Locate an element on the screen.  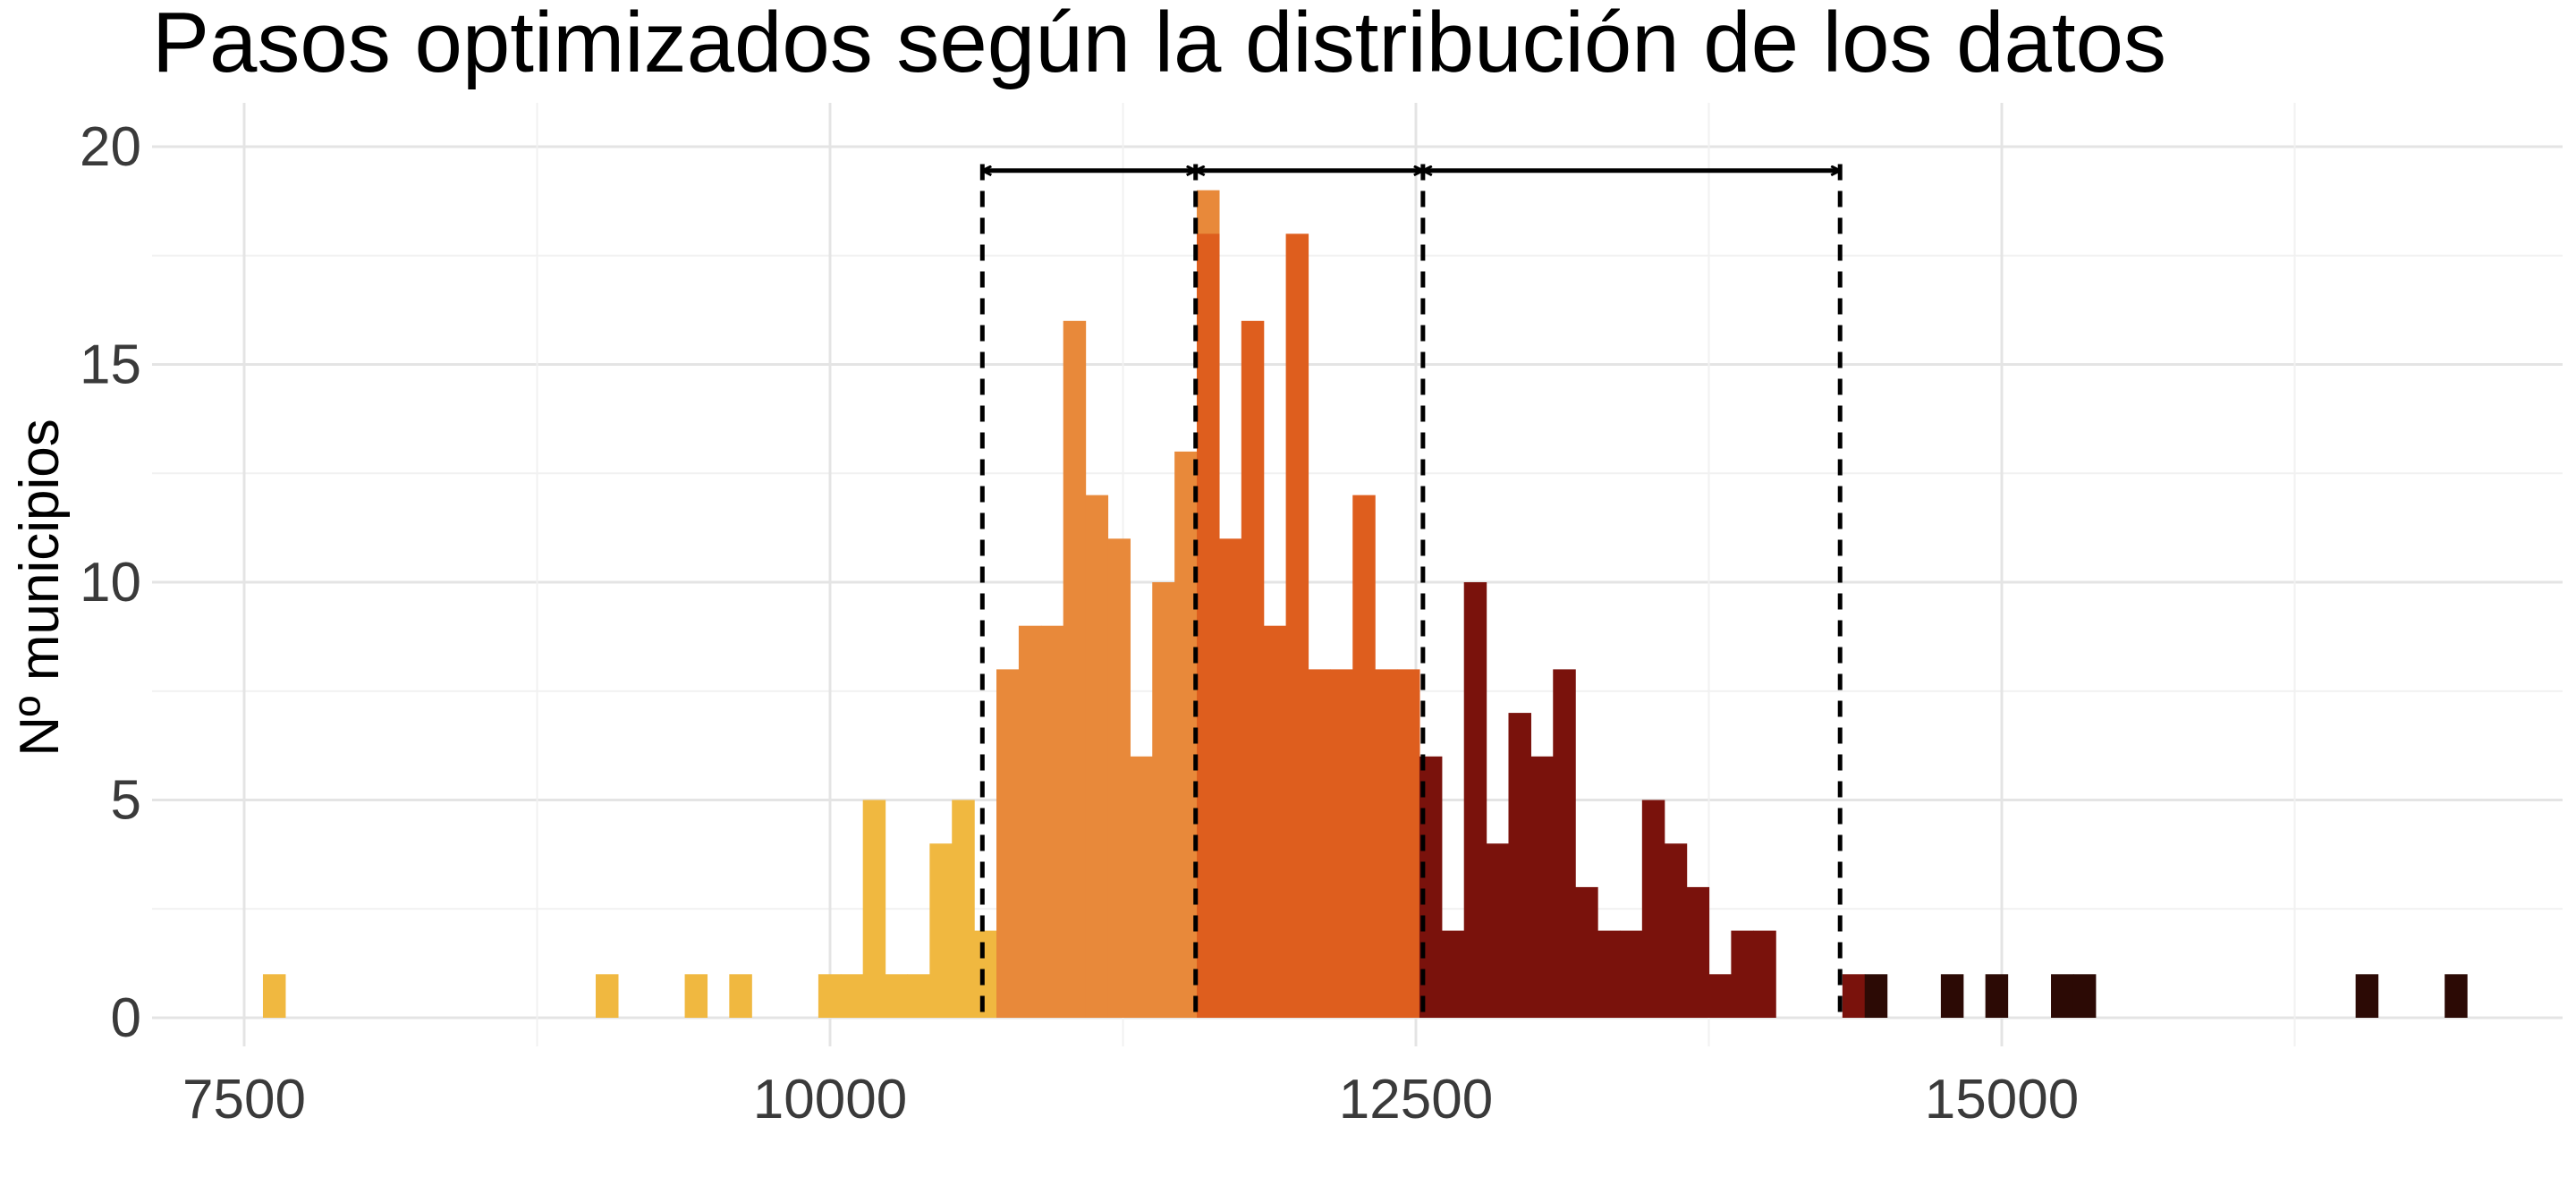
y-tick-label: 10 is located at coordinates (110, 583).